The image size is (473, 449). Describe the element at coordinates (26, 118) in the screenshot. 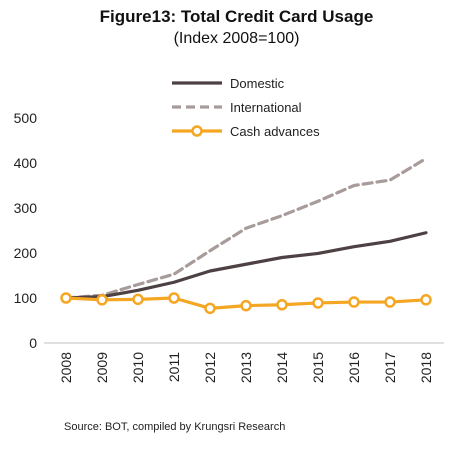

I see `y-tick-label: 500` at that location.